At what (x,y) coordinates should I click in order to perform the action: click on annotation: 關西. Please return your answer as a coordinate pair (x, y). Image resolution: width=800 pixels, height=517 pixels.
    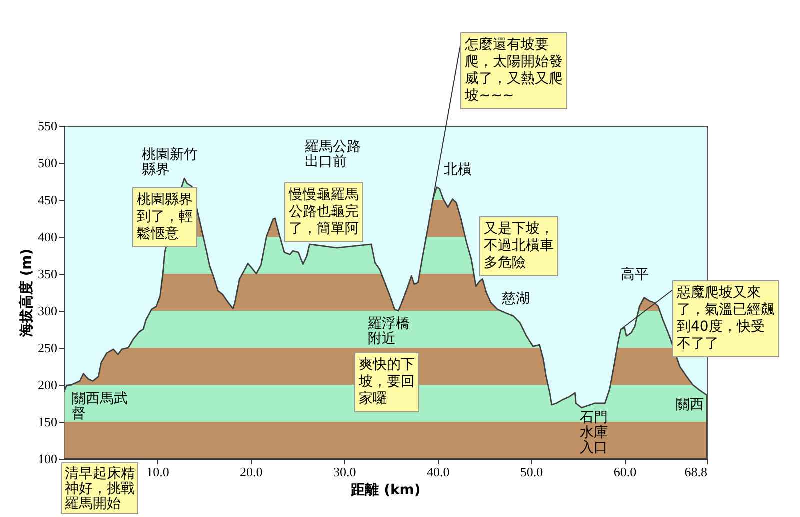
    Looking at the image, I should click on (690, 405).